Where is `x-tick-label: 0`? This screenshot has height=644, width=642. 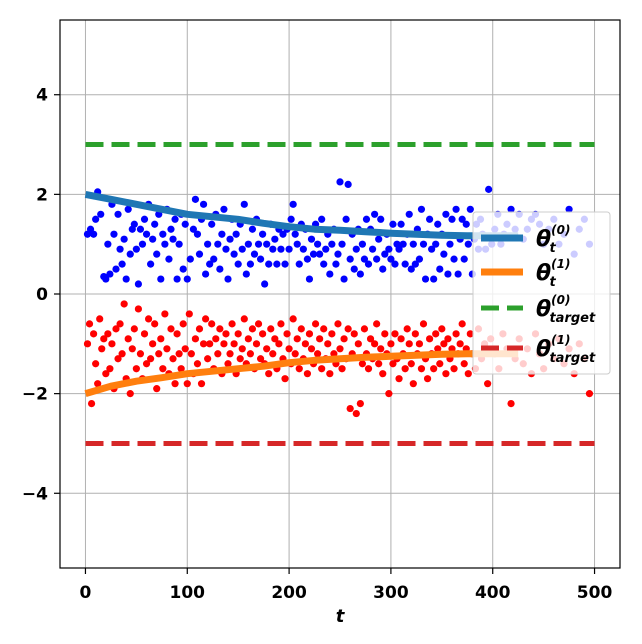
x-tick-label: 0 is located at coordinates (86, 593).